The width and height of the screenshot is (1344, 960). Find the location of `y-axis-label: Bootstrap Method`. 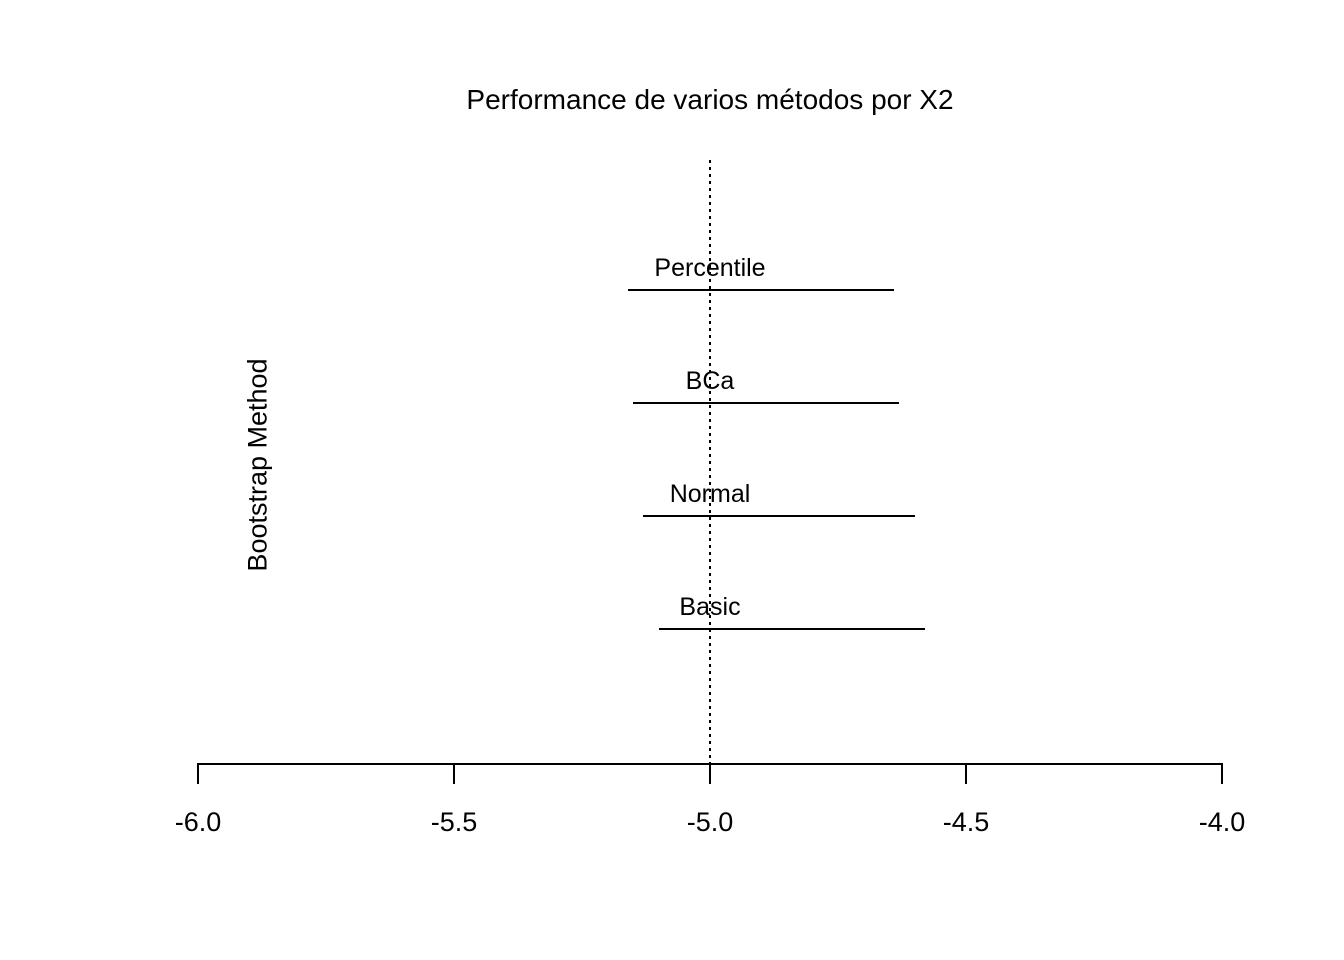

y-axis-label: Bootstrap Method is located at coordinates (257, 465).